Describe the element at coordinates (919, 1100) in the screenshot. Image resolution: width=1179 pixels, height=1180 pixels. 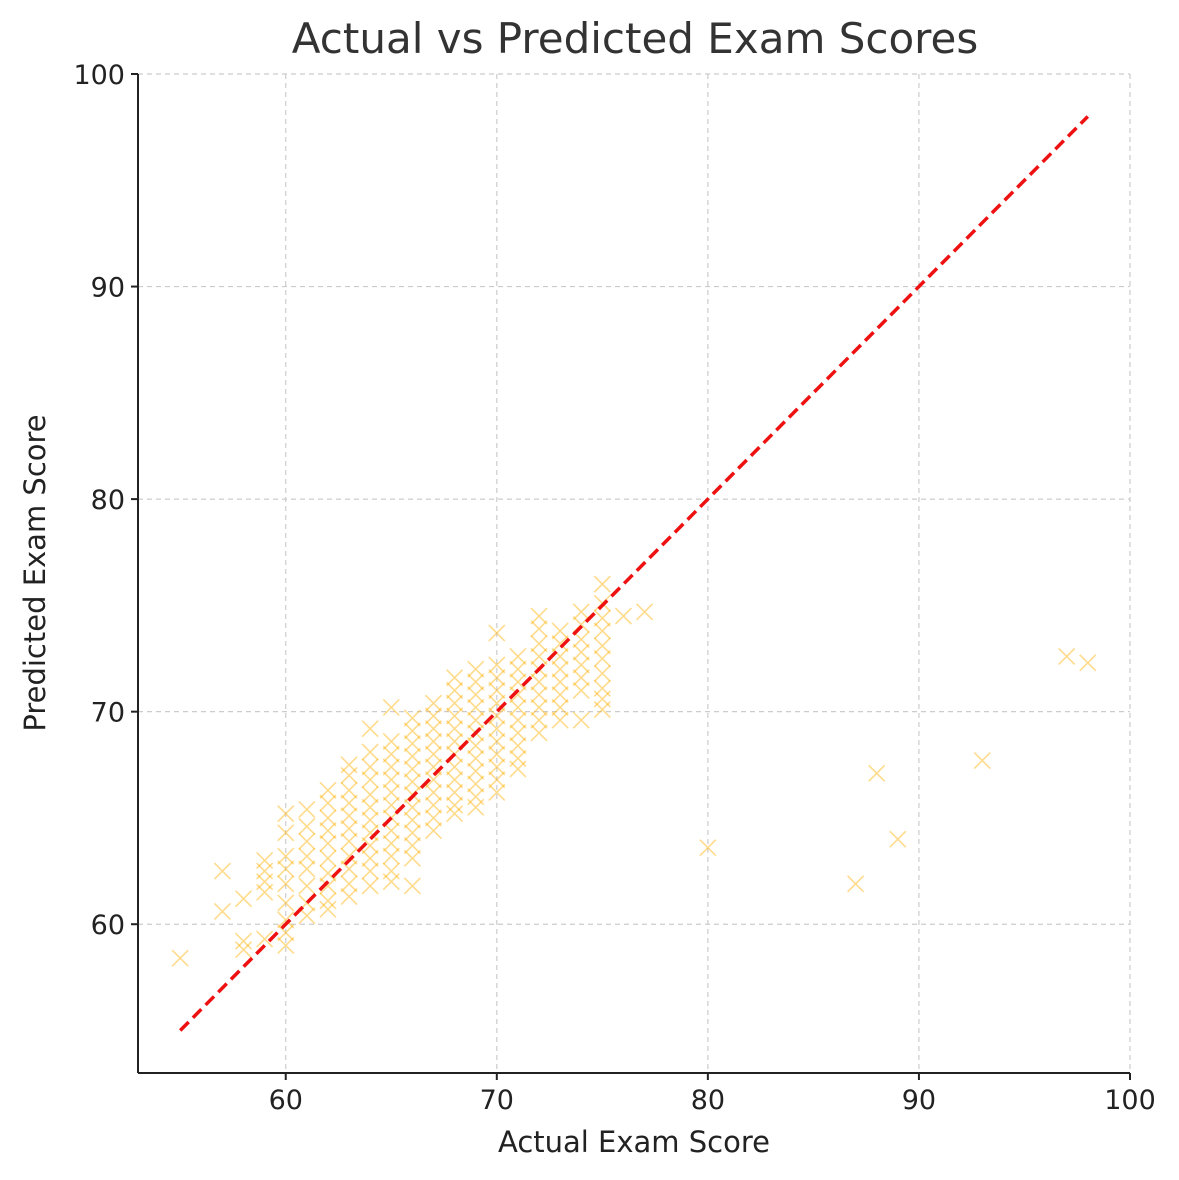
I see `x-tick-label: 90` at that location.